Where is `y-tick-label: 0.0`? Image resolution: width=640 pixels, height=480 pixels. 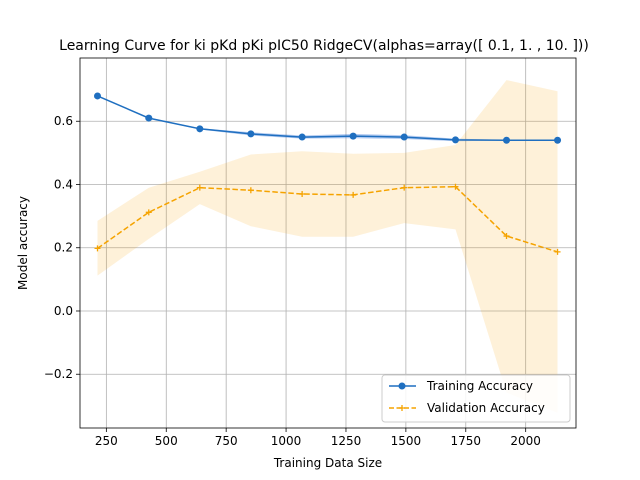
y-tick-label: 0.0 is located at coordinates (63, 311).